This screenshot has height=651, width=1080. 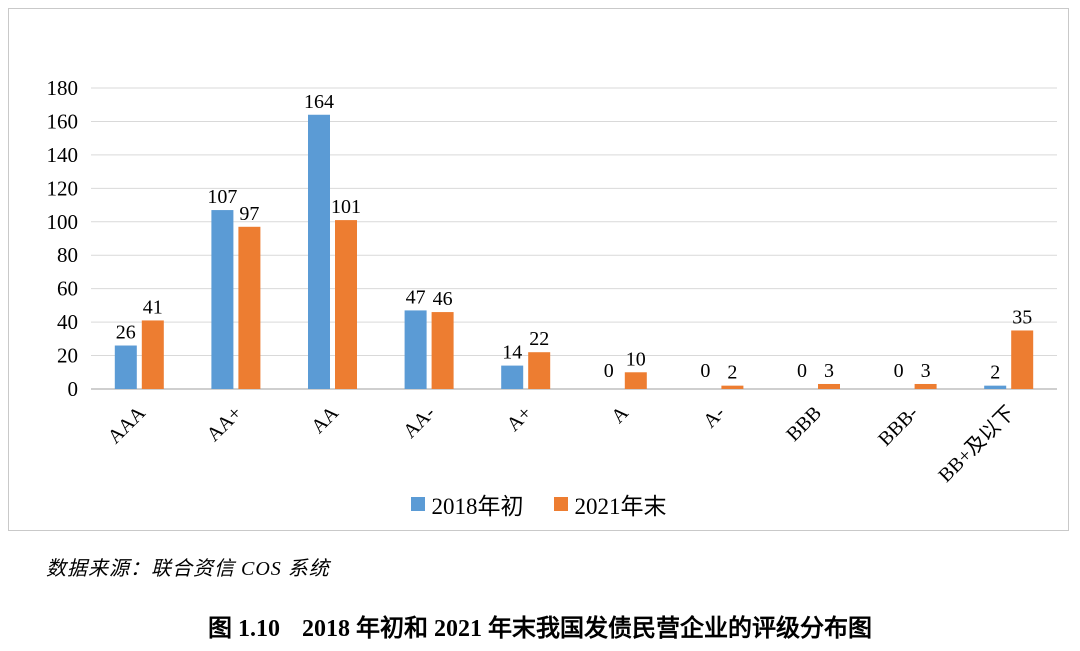 I want to click on bar-s1-c9, so click(x=1022, y=359).